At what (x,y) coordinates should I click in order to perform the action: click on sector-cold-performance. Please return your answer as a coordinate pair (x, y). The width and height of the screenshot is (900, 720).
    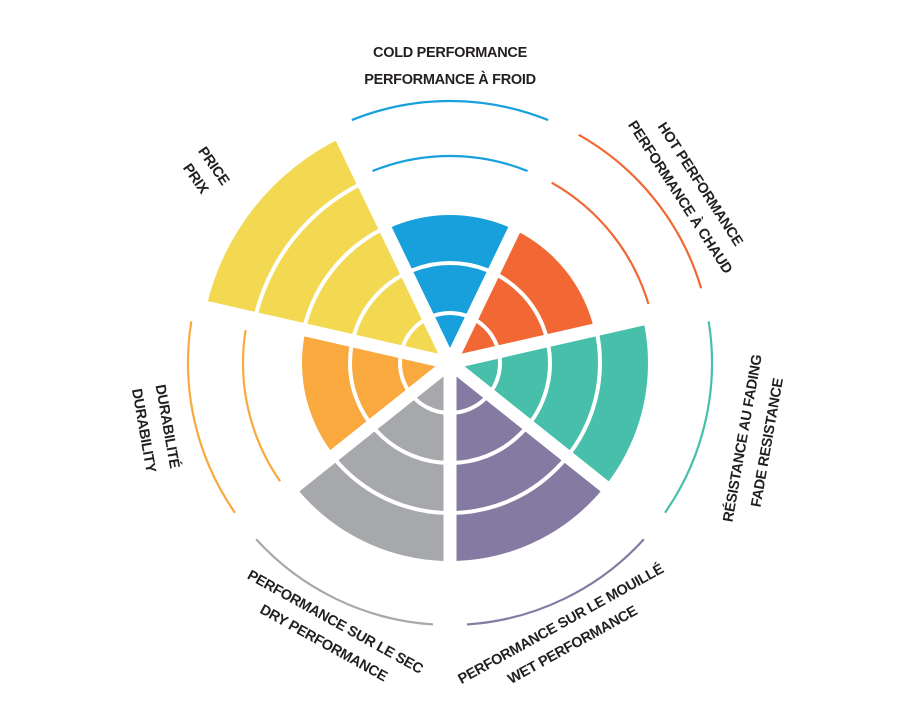
    Looking at the image, I should click on (450, 288).